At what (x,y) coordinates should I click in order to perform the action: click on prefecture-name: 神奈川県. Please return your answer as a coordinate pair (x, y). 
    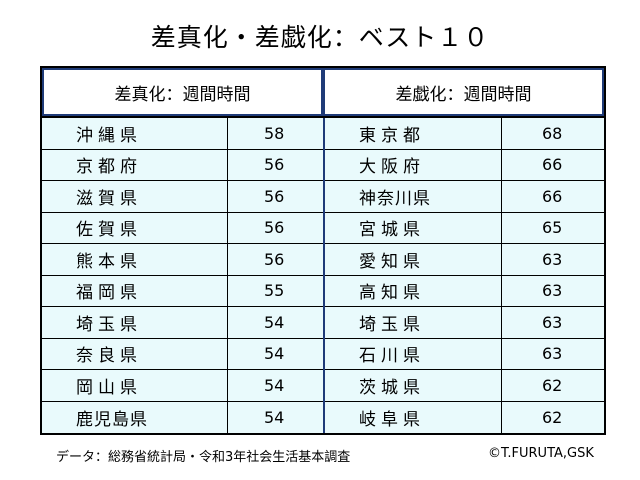
    Looking at the image, I should click on (413, 196).